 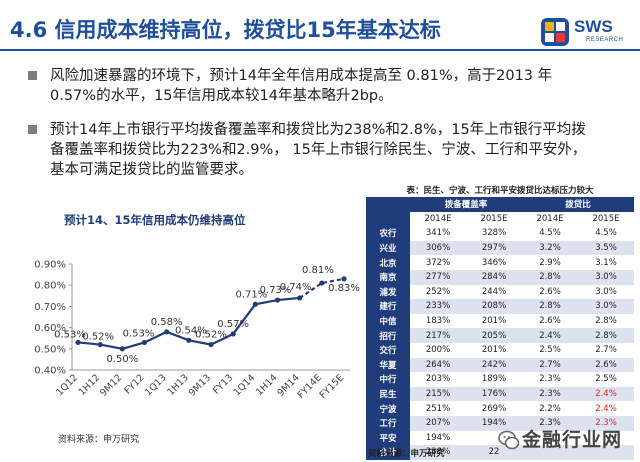 I want to click on data-label: 0.83%, so click(x=344, y=288).